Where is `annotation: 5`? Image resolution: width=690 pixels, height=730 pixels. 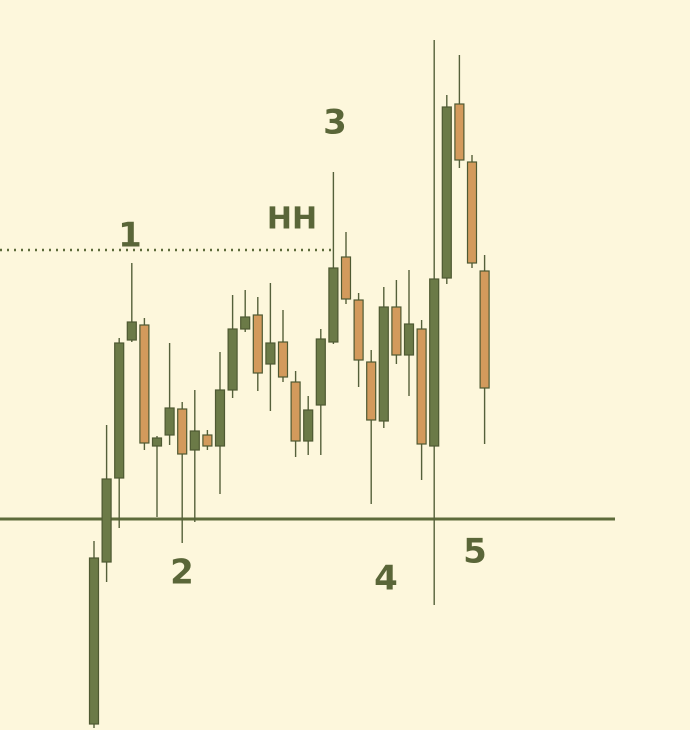
annotation: 5 is located at coordinates (475, 552).